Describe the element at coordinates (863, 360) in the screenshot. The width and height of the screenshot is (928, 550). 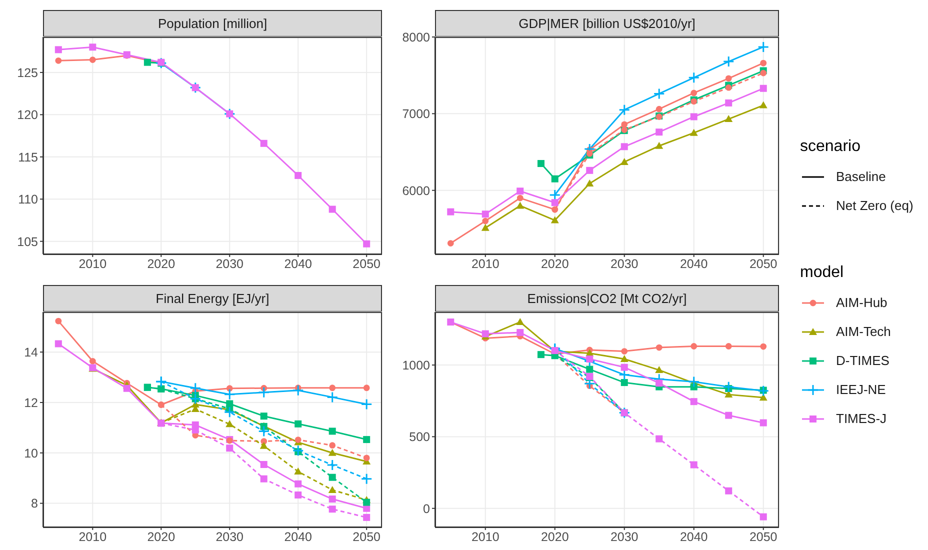
I see `legend-label: D-TIMES` at that location.